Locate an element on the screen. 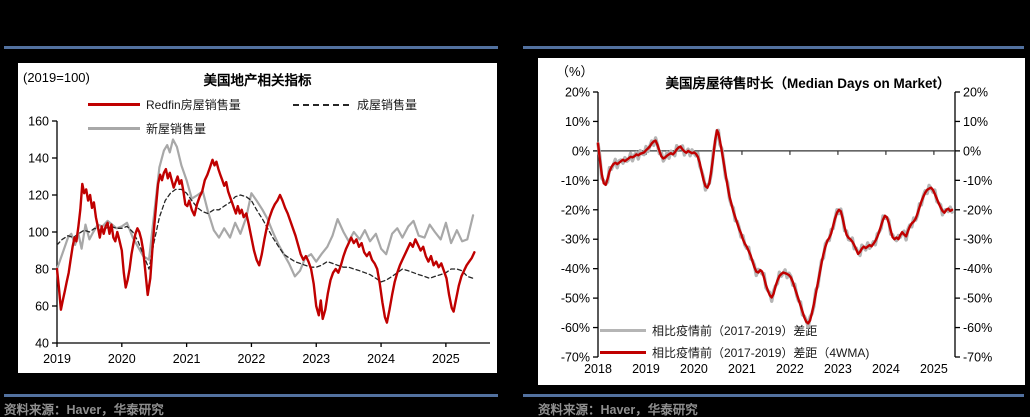 This screenshot has width=1030, height=417. redfin-series-swatch is located at coordinates (114, 104).